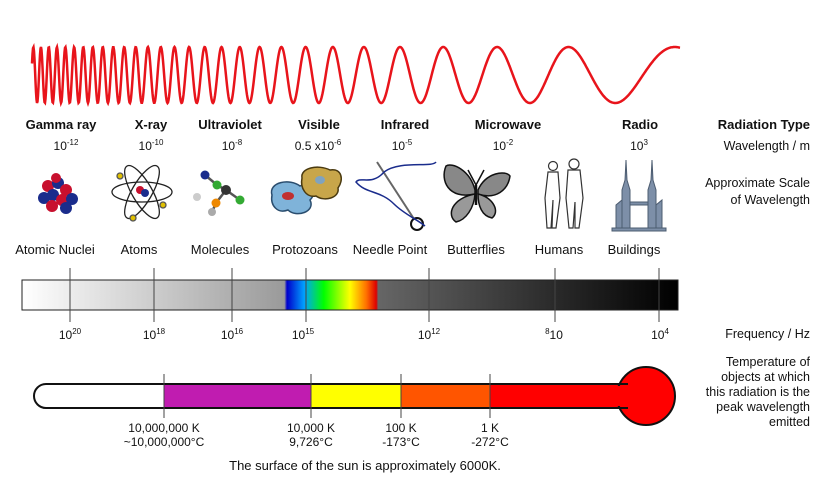  I want to click on temp-guides, so click(327, 396).